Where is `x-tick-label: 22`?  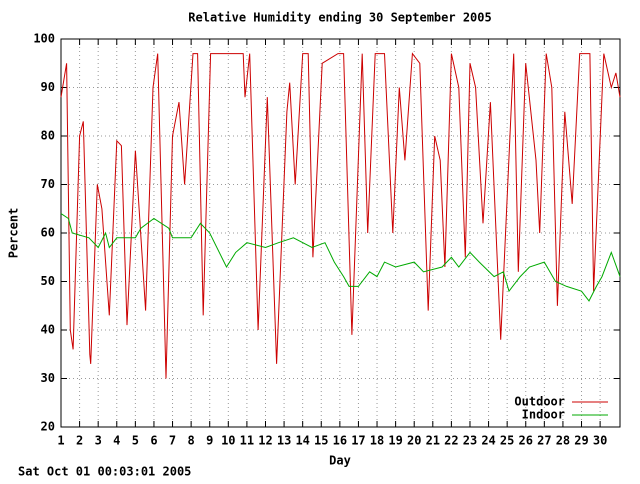
x-tick-label: 22 is located at coordinates (451, 441).